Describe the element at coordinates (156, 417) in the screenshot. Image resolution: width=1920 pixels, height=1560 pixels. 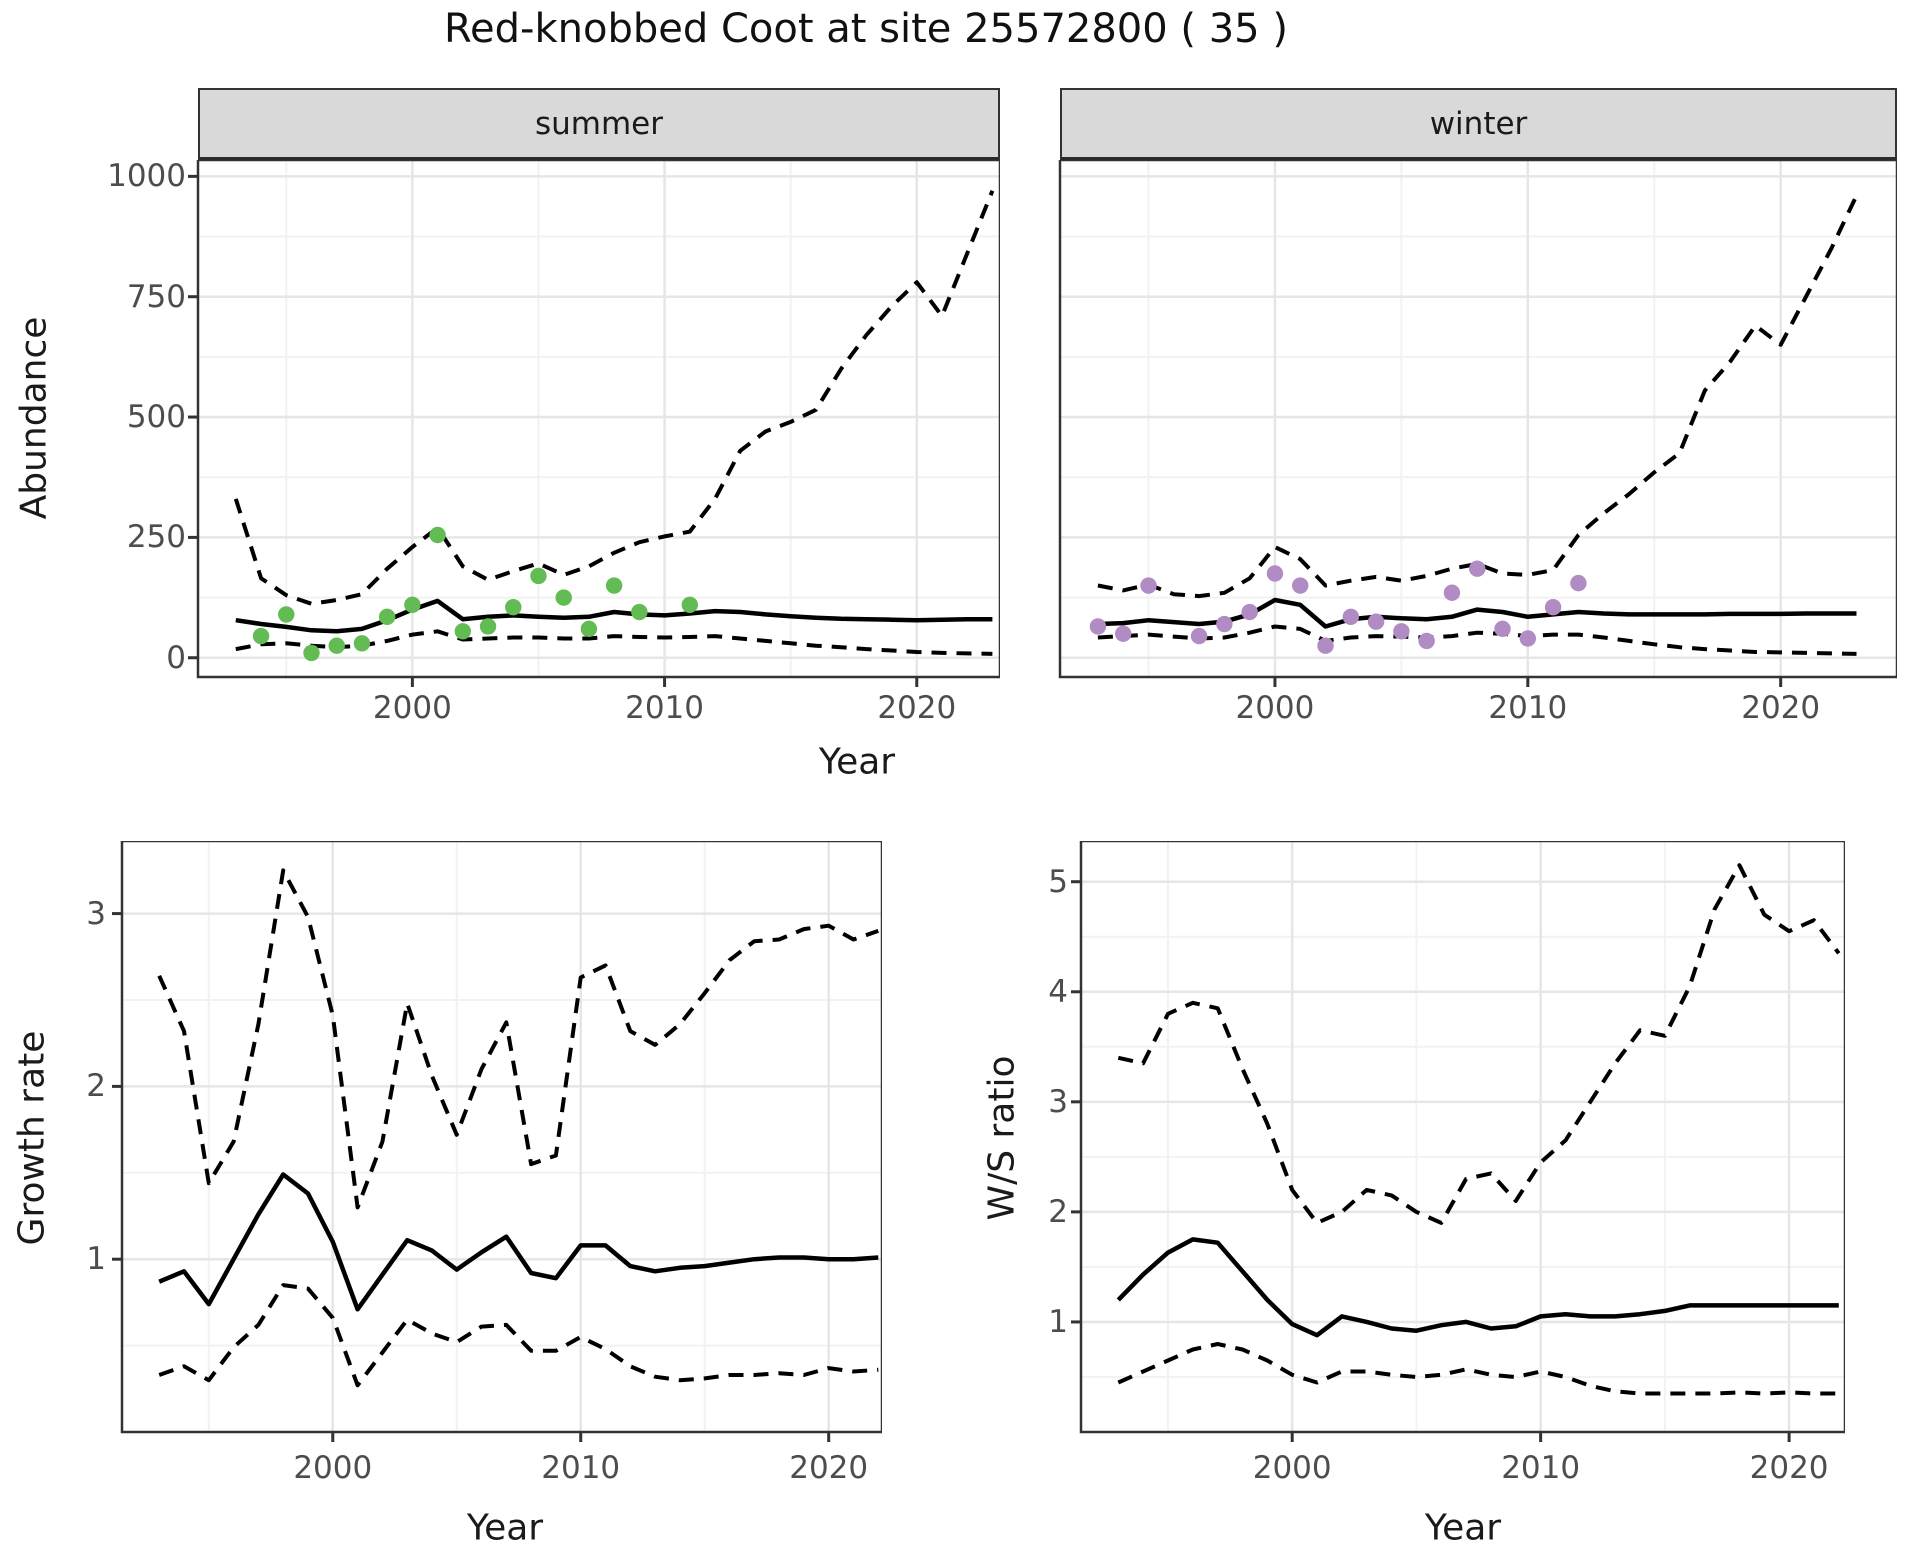
I see `y-tick-label: 500` at that location.